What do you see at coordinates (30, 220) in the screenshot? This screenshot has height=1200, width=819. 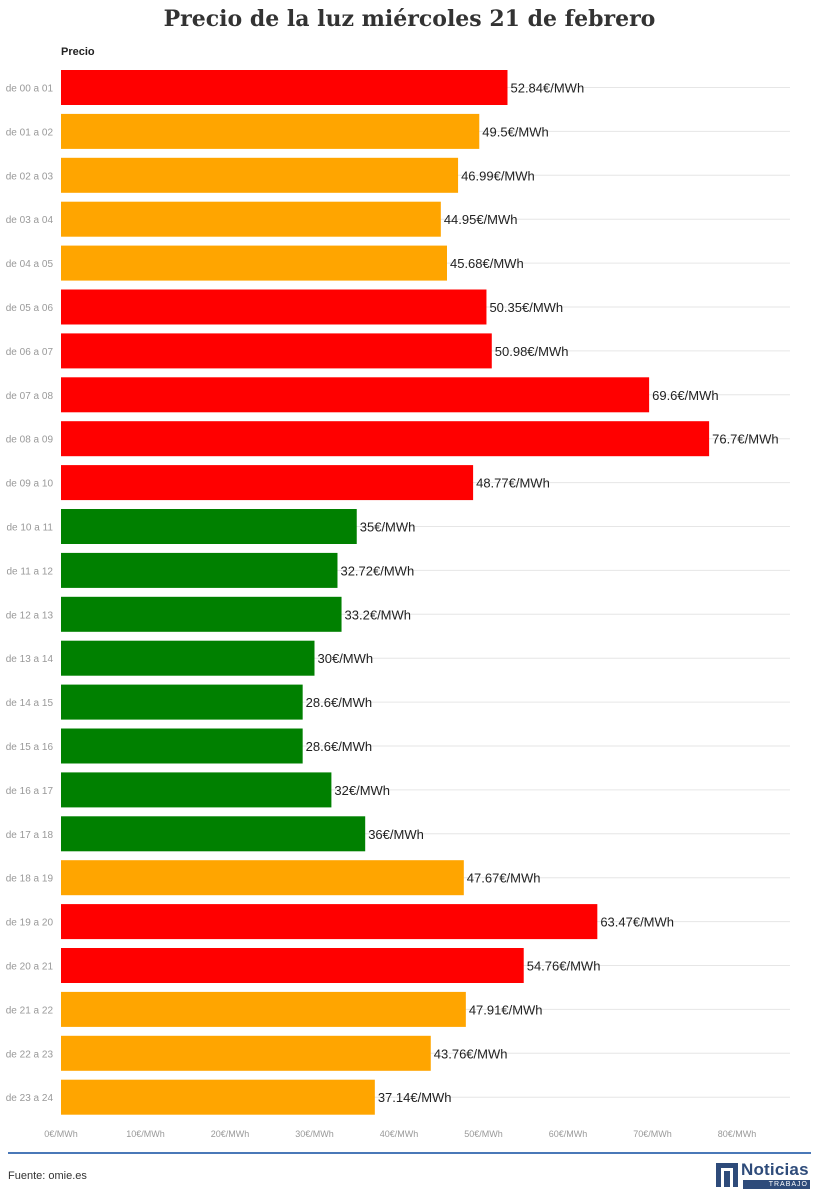 I see `category-label: de 03 a 04` at bounding box center [30, 220].